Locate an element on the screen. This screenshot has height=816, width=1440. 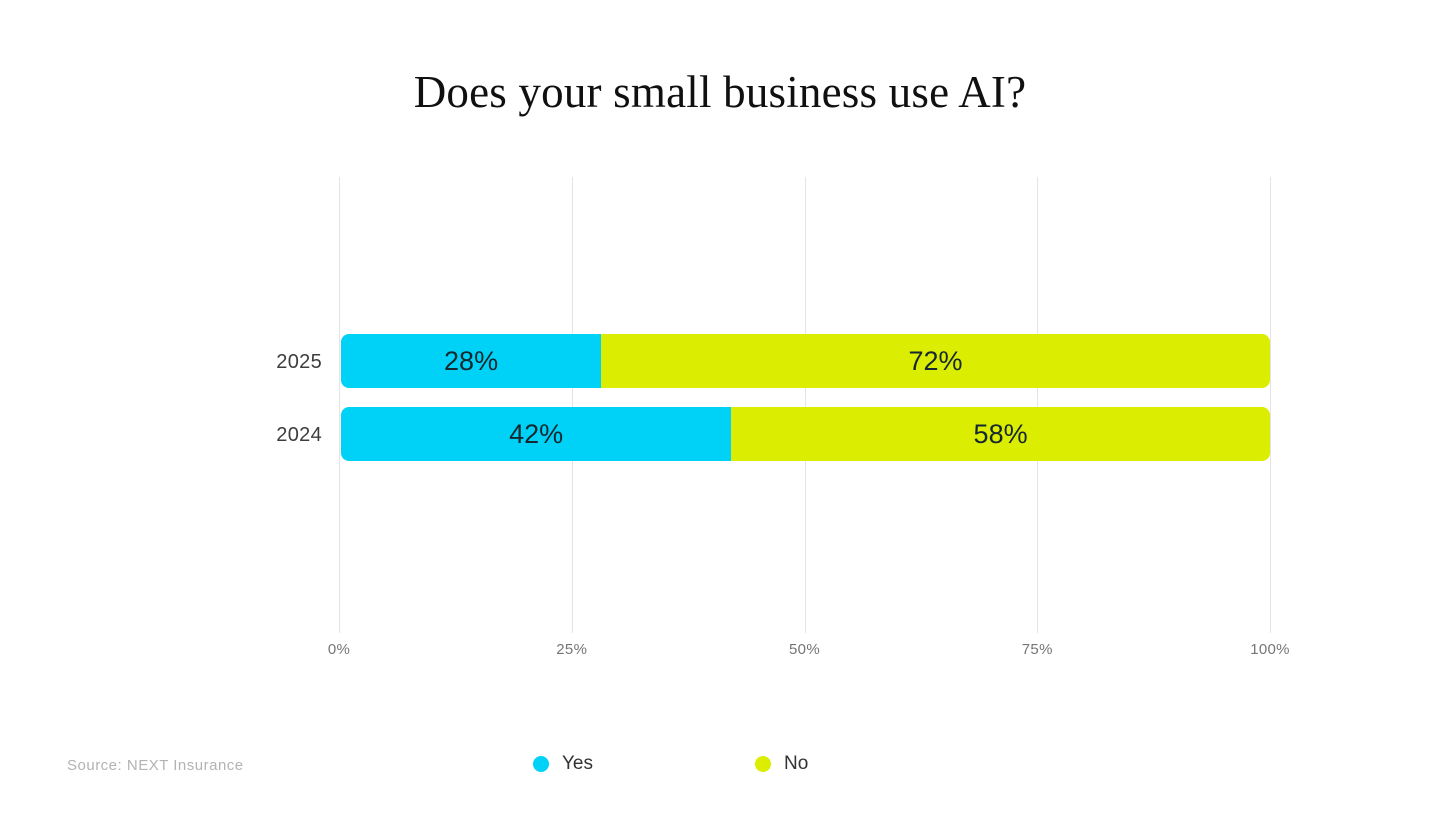
bar-row: 42% 58% is located at coordinates (805, 434).